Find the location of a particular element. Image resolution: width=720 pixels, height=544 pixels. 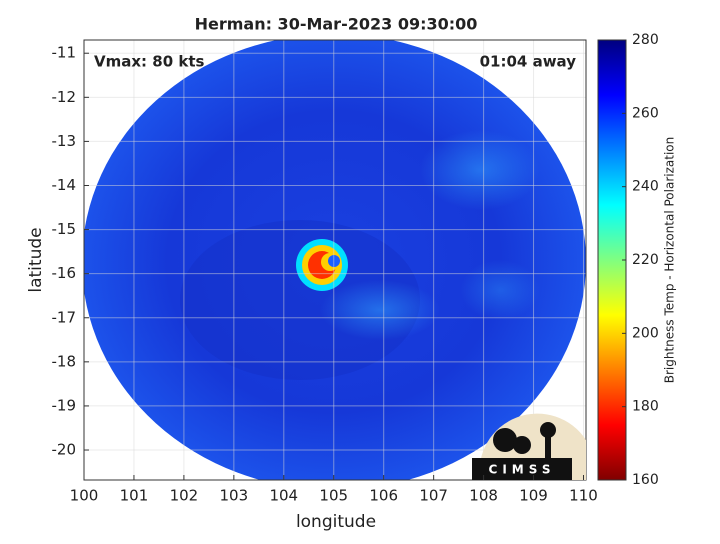

x-axis-label: longitude is located at coordinates (336, 522).